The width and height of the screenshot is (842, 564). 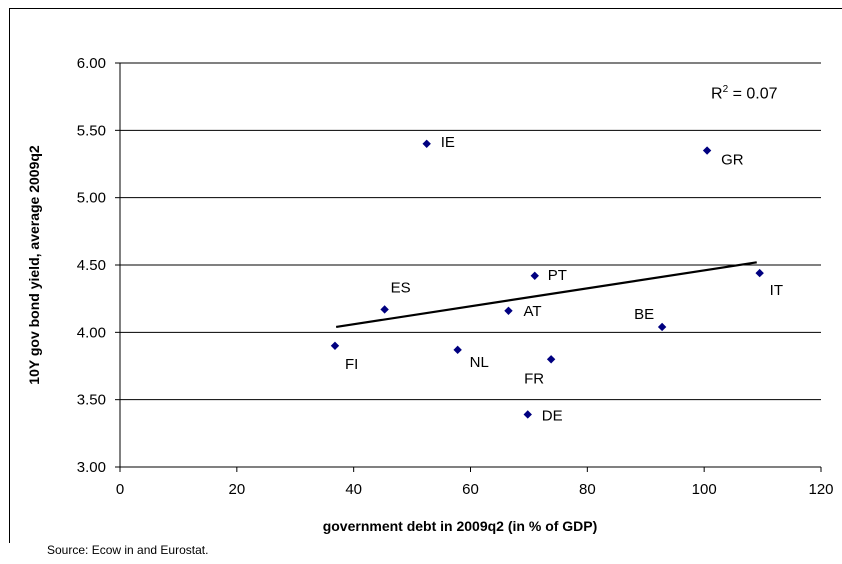 What do you see at coordinates (91, 467) in the screenshot?
I see `y-tick-label-0: 3.00` at bounding box center [91, 467].